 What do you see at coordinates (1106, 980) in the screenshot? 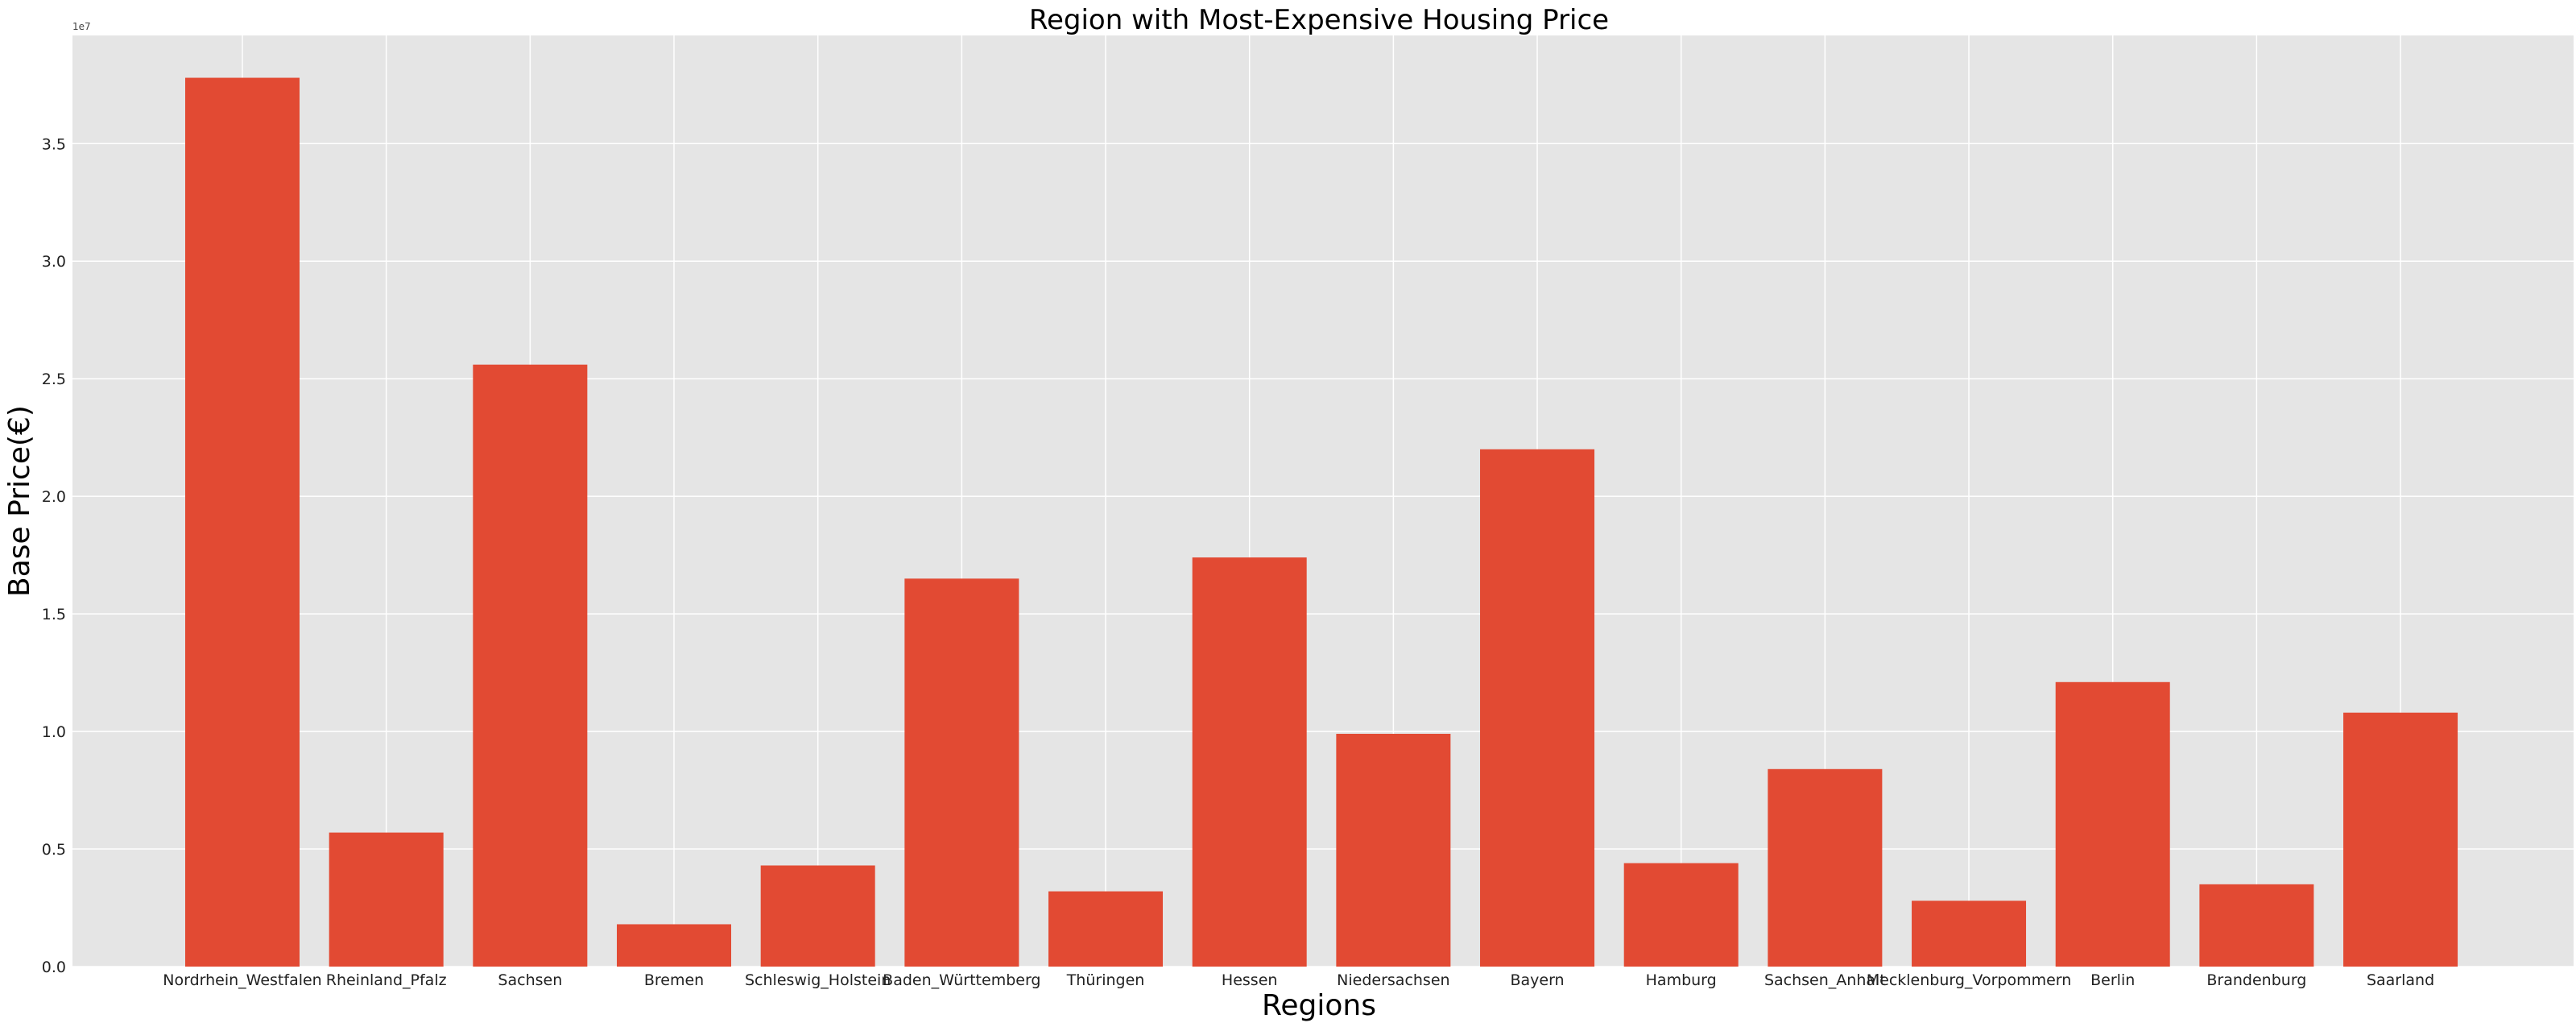
I see `x-tick-label: Thüringen` at bounding box center [1106, 980].